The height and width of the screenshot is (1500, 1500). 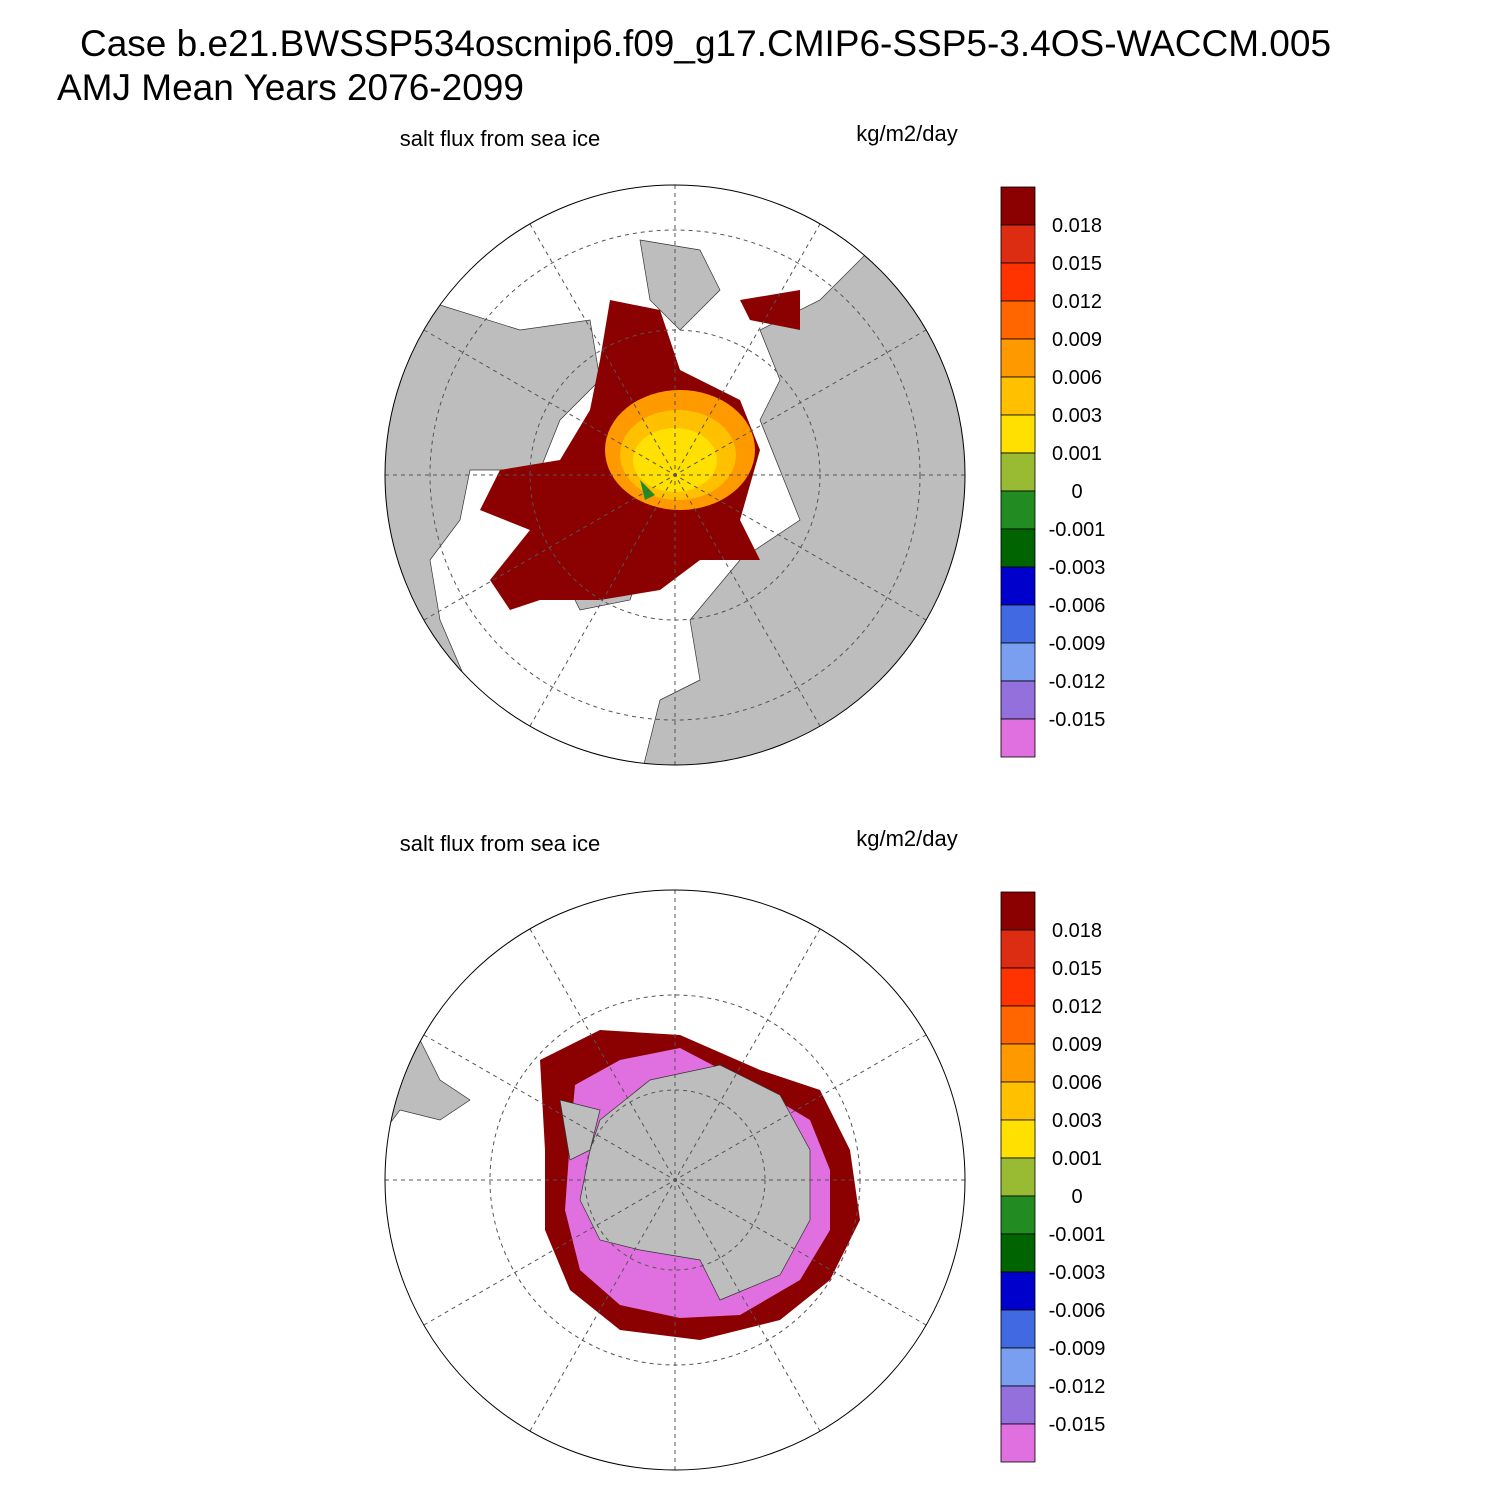 I want to click on title-line-2: AMJ Mean Years 2076-2099, so click(x=290, y=87).